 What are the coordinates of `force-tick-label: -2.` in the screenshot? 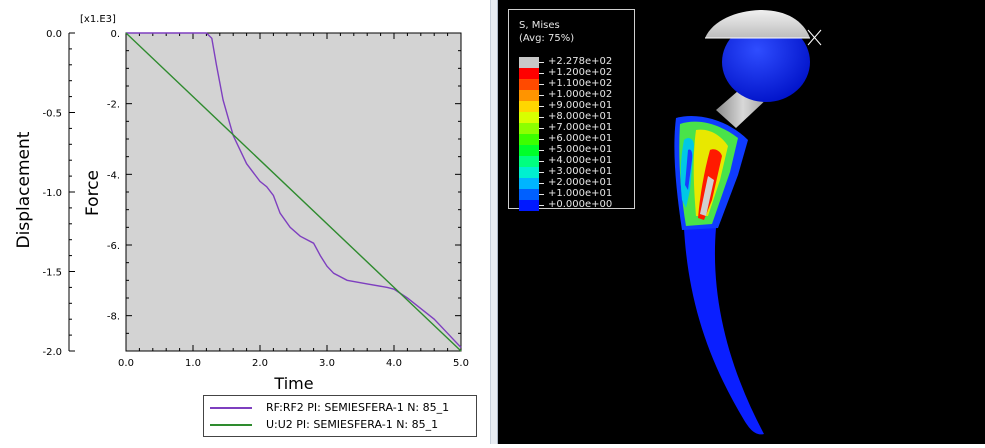 It's located at (113, 105).